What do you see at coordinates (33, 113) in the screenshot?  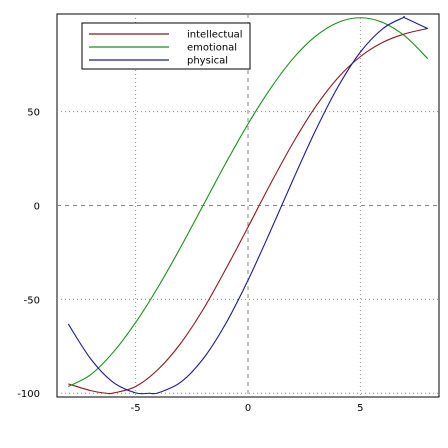 I see `y-tick-label: 50` at bounding box center [33, 113].